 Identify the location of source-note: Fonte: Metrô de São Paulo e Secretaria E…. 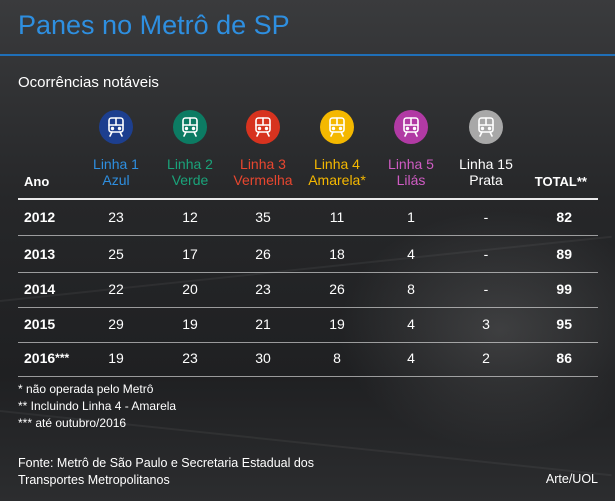
(166, 472).